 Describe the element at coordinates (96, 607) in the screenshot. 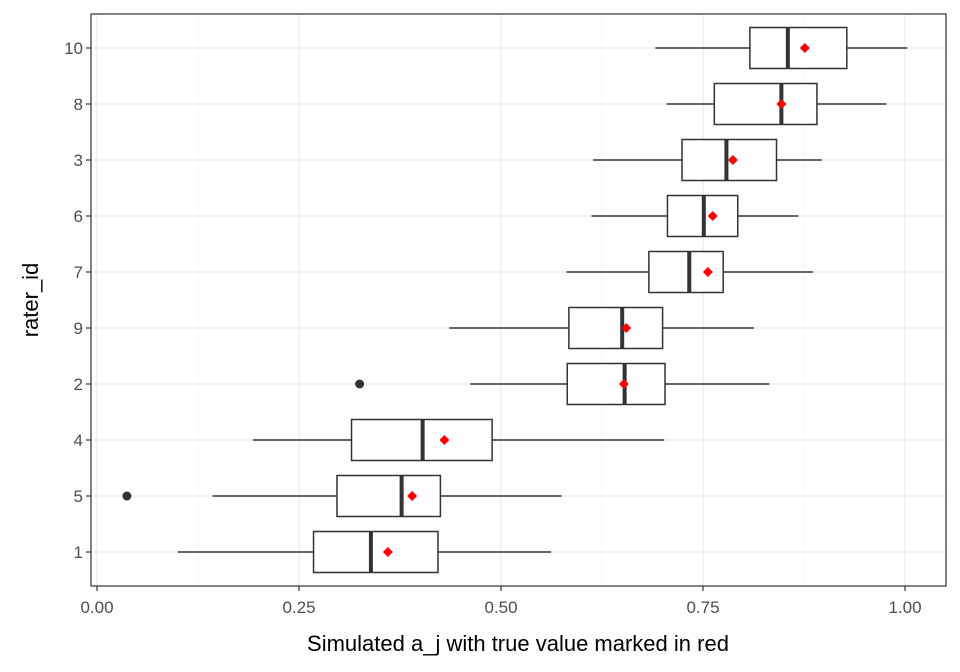

I see `x-tick-label: 0.00` at that location.